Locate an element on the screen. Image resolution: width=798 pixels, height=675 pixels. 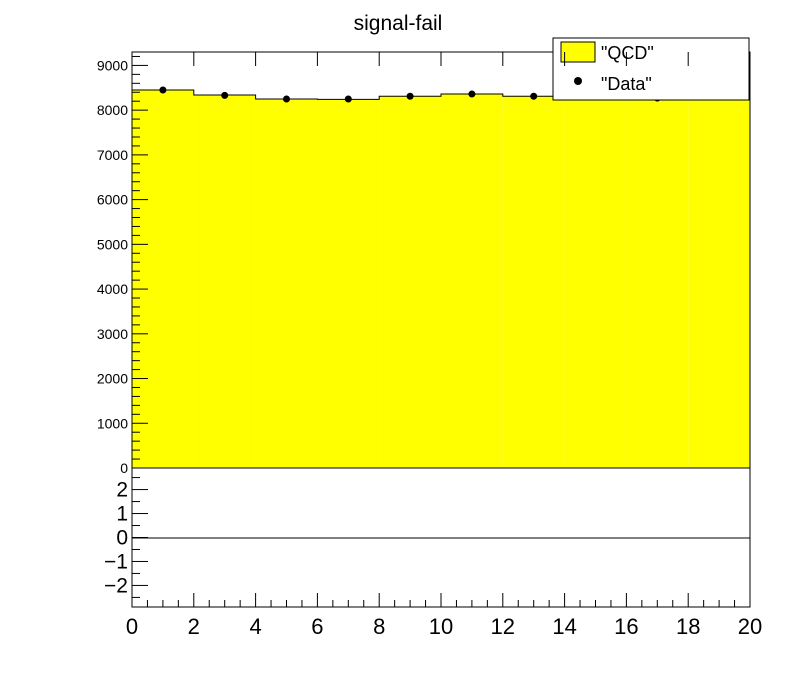
y-tick-label: 3000 is located at coordinates (112, 334).